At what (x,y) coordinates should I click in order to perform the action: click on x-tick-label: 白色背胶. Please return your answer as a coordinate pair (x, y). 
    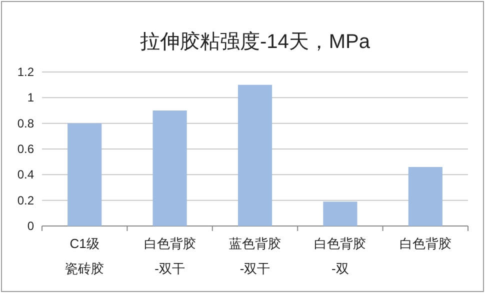
    Looking at the image, I should click on (425, 243).